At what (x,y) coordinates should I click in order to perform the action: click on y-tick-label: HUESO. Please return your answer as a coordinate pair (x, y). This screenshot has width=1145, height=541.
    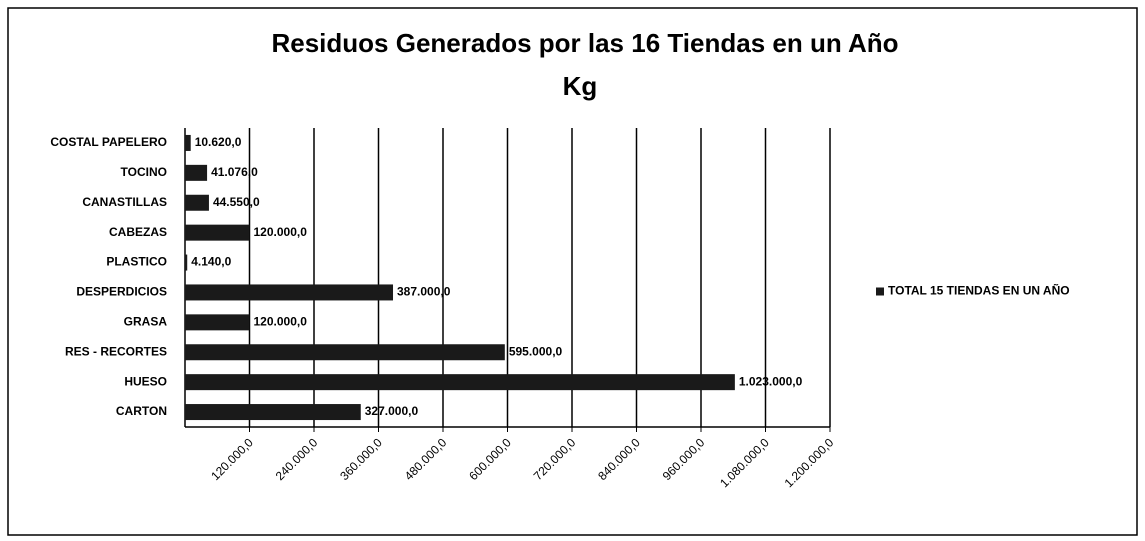
    Looking at the image, I should click on (145, 381).